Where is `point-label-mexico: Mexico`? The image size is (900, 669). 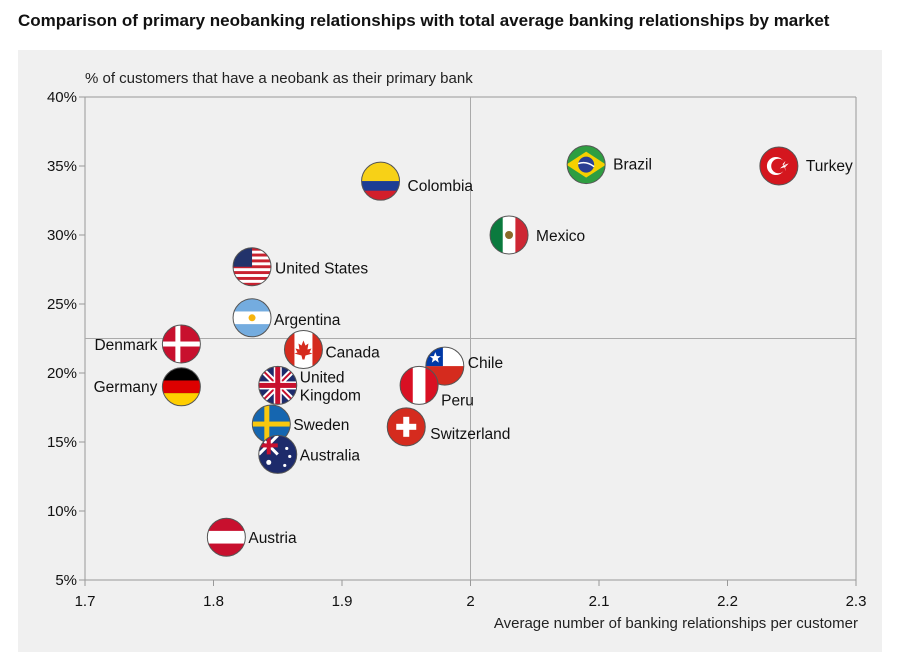 point-label-mexico: Mexico is located at coordinates (560, 236).